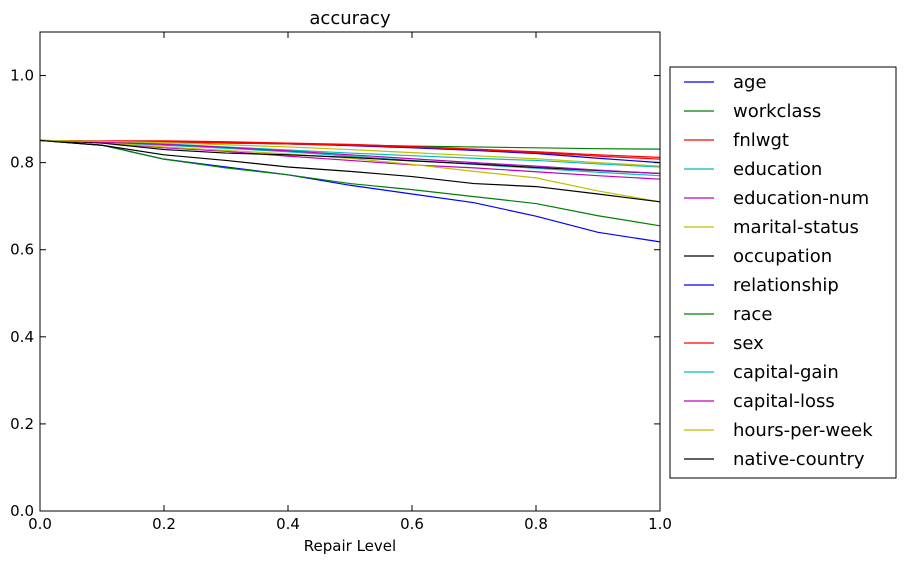  I want to click on legend-label: relationship, so click(786, 285).